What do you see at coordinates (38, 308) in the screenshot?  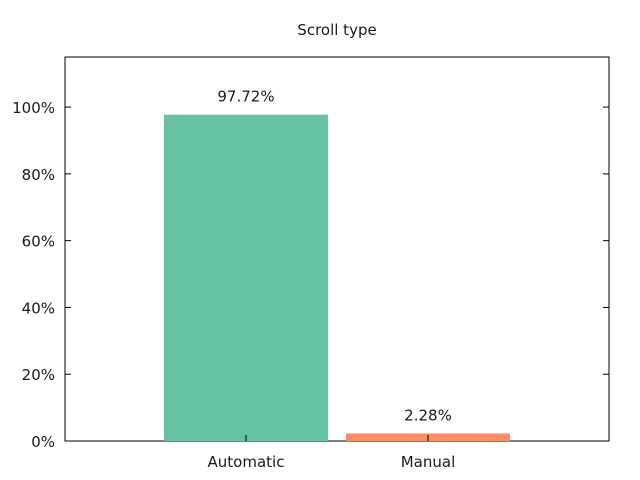 I see `y-tick-label: 40%` at bounding box center [38, 308].